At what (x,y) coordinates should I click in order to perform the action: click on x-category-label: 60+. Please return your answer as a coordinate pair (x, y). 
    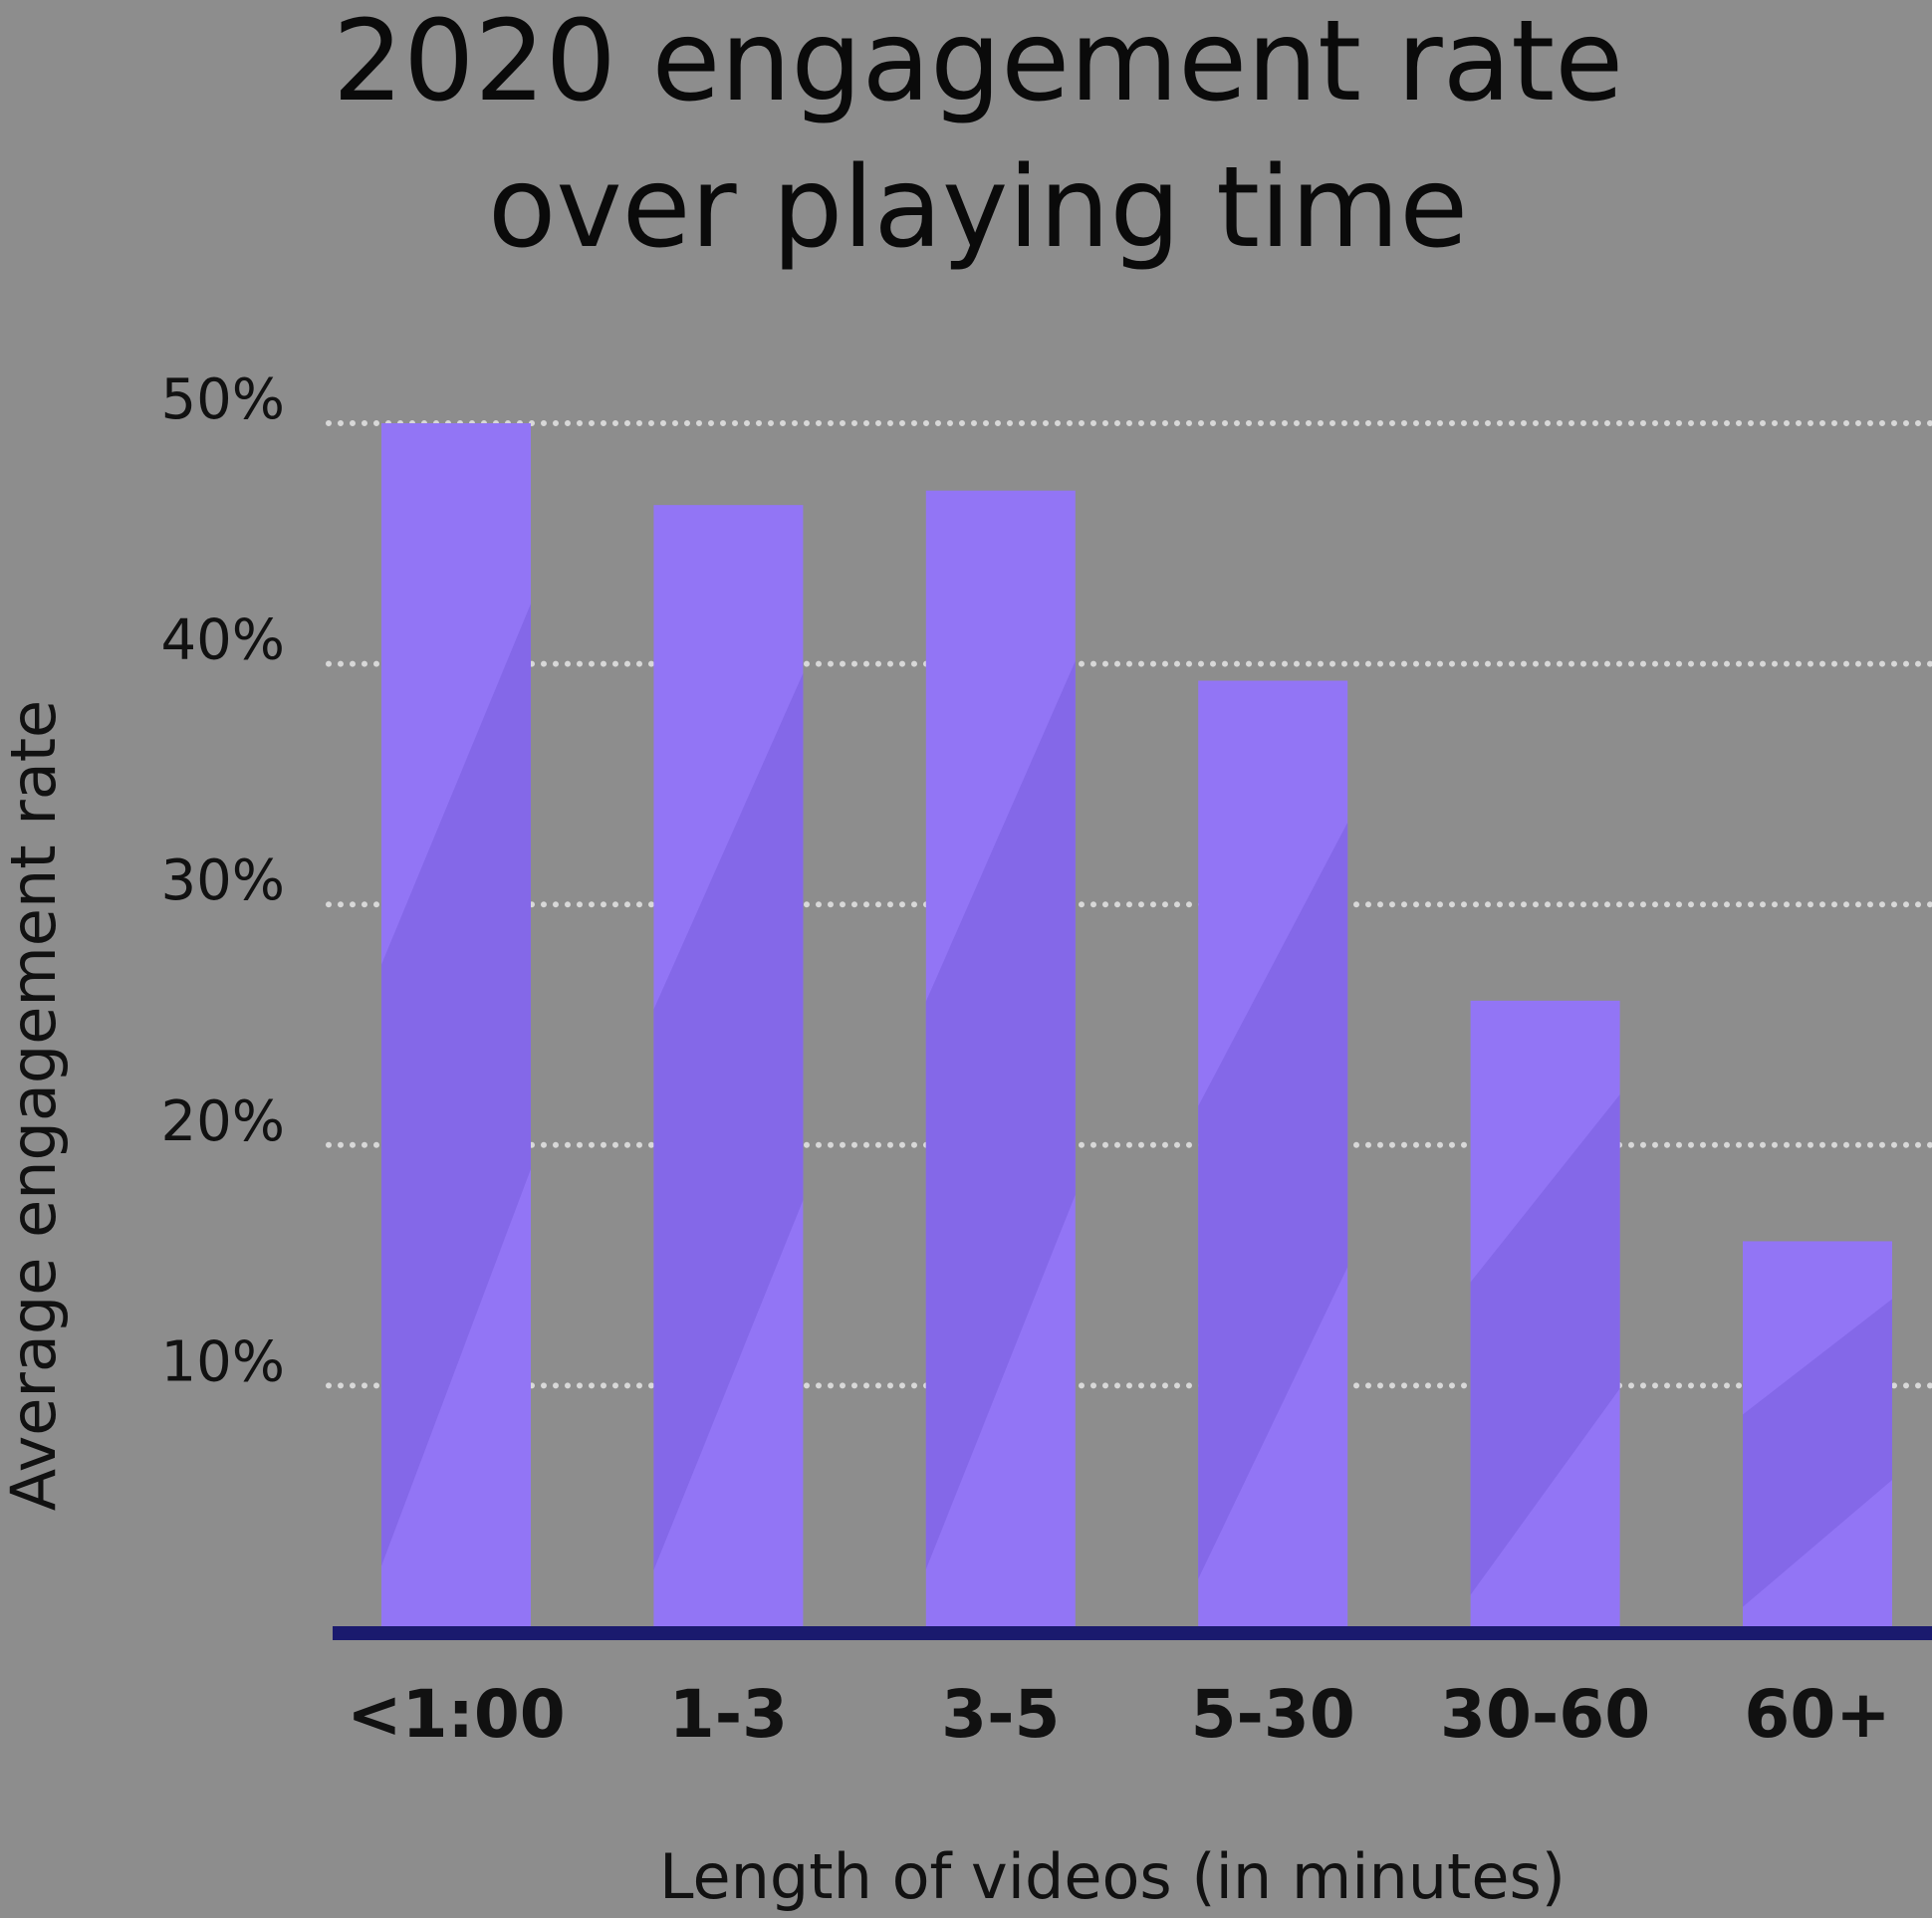
    Looking at the image, I should click on (1817, 1714).